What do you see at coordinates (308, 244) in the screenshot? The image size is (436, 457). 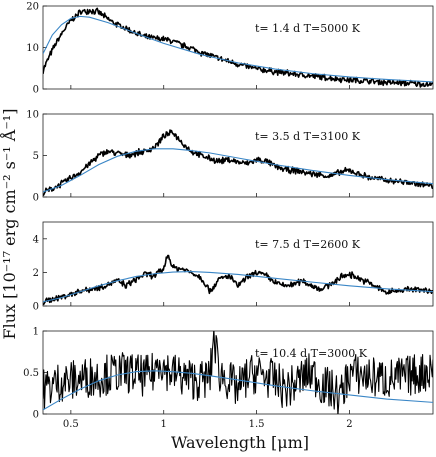 I see `panel-annotation: t= 7.5 d T=2600 K` at bounding box center [308, 244].